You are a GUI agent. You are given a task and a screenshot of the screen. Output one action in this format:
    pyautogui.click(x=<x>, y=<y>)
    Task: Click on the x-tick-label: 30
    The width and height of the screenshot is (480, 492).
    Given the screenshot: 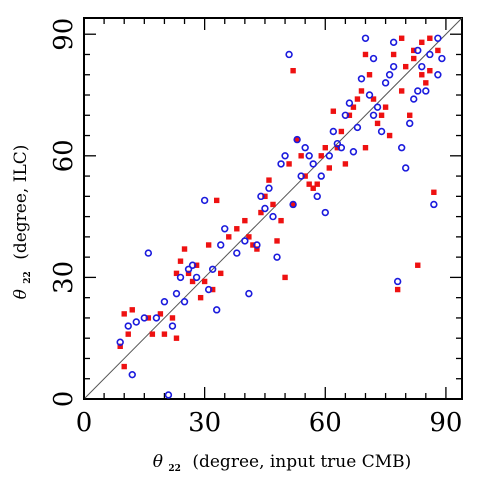 What is the action you would take?
    pyautogui.click(x=204, y=423)
    